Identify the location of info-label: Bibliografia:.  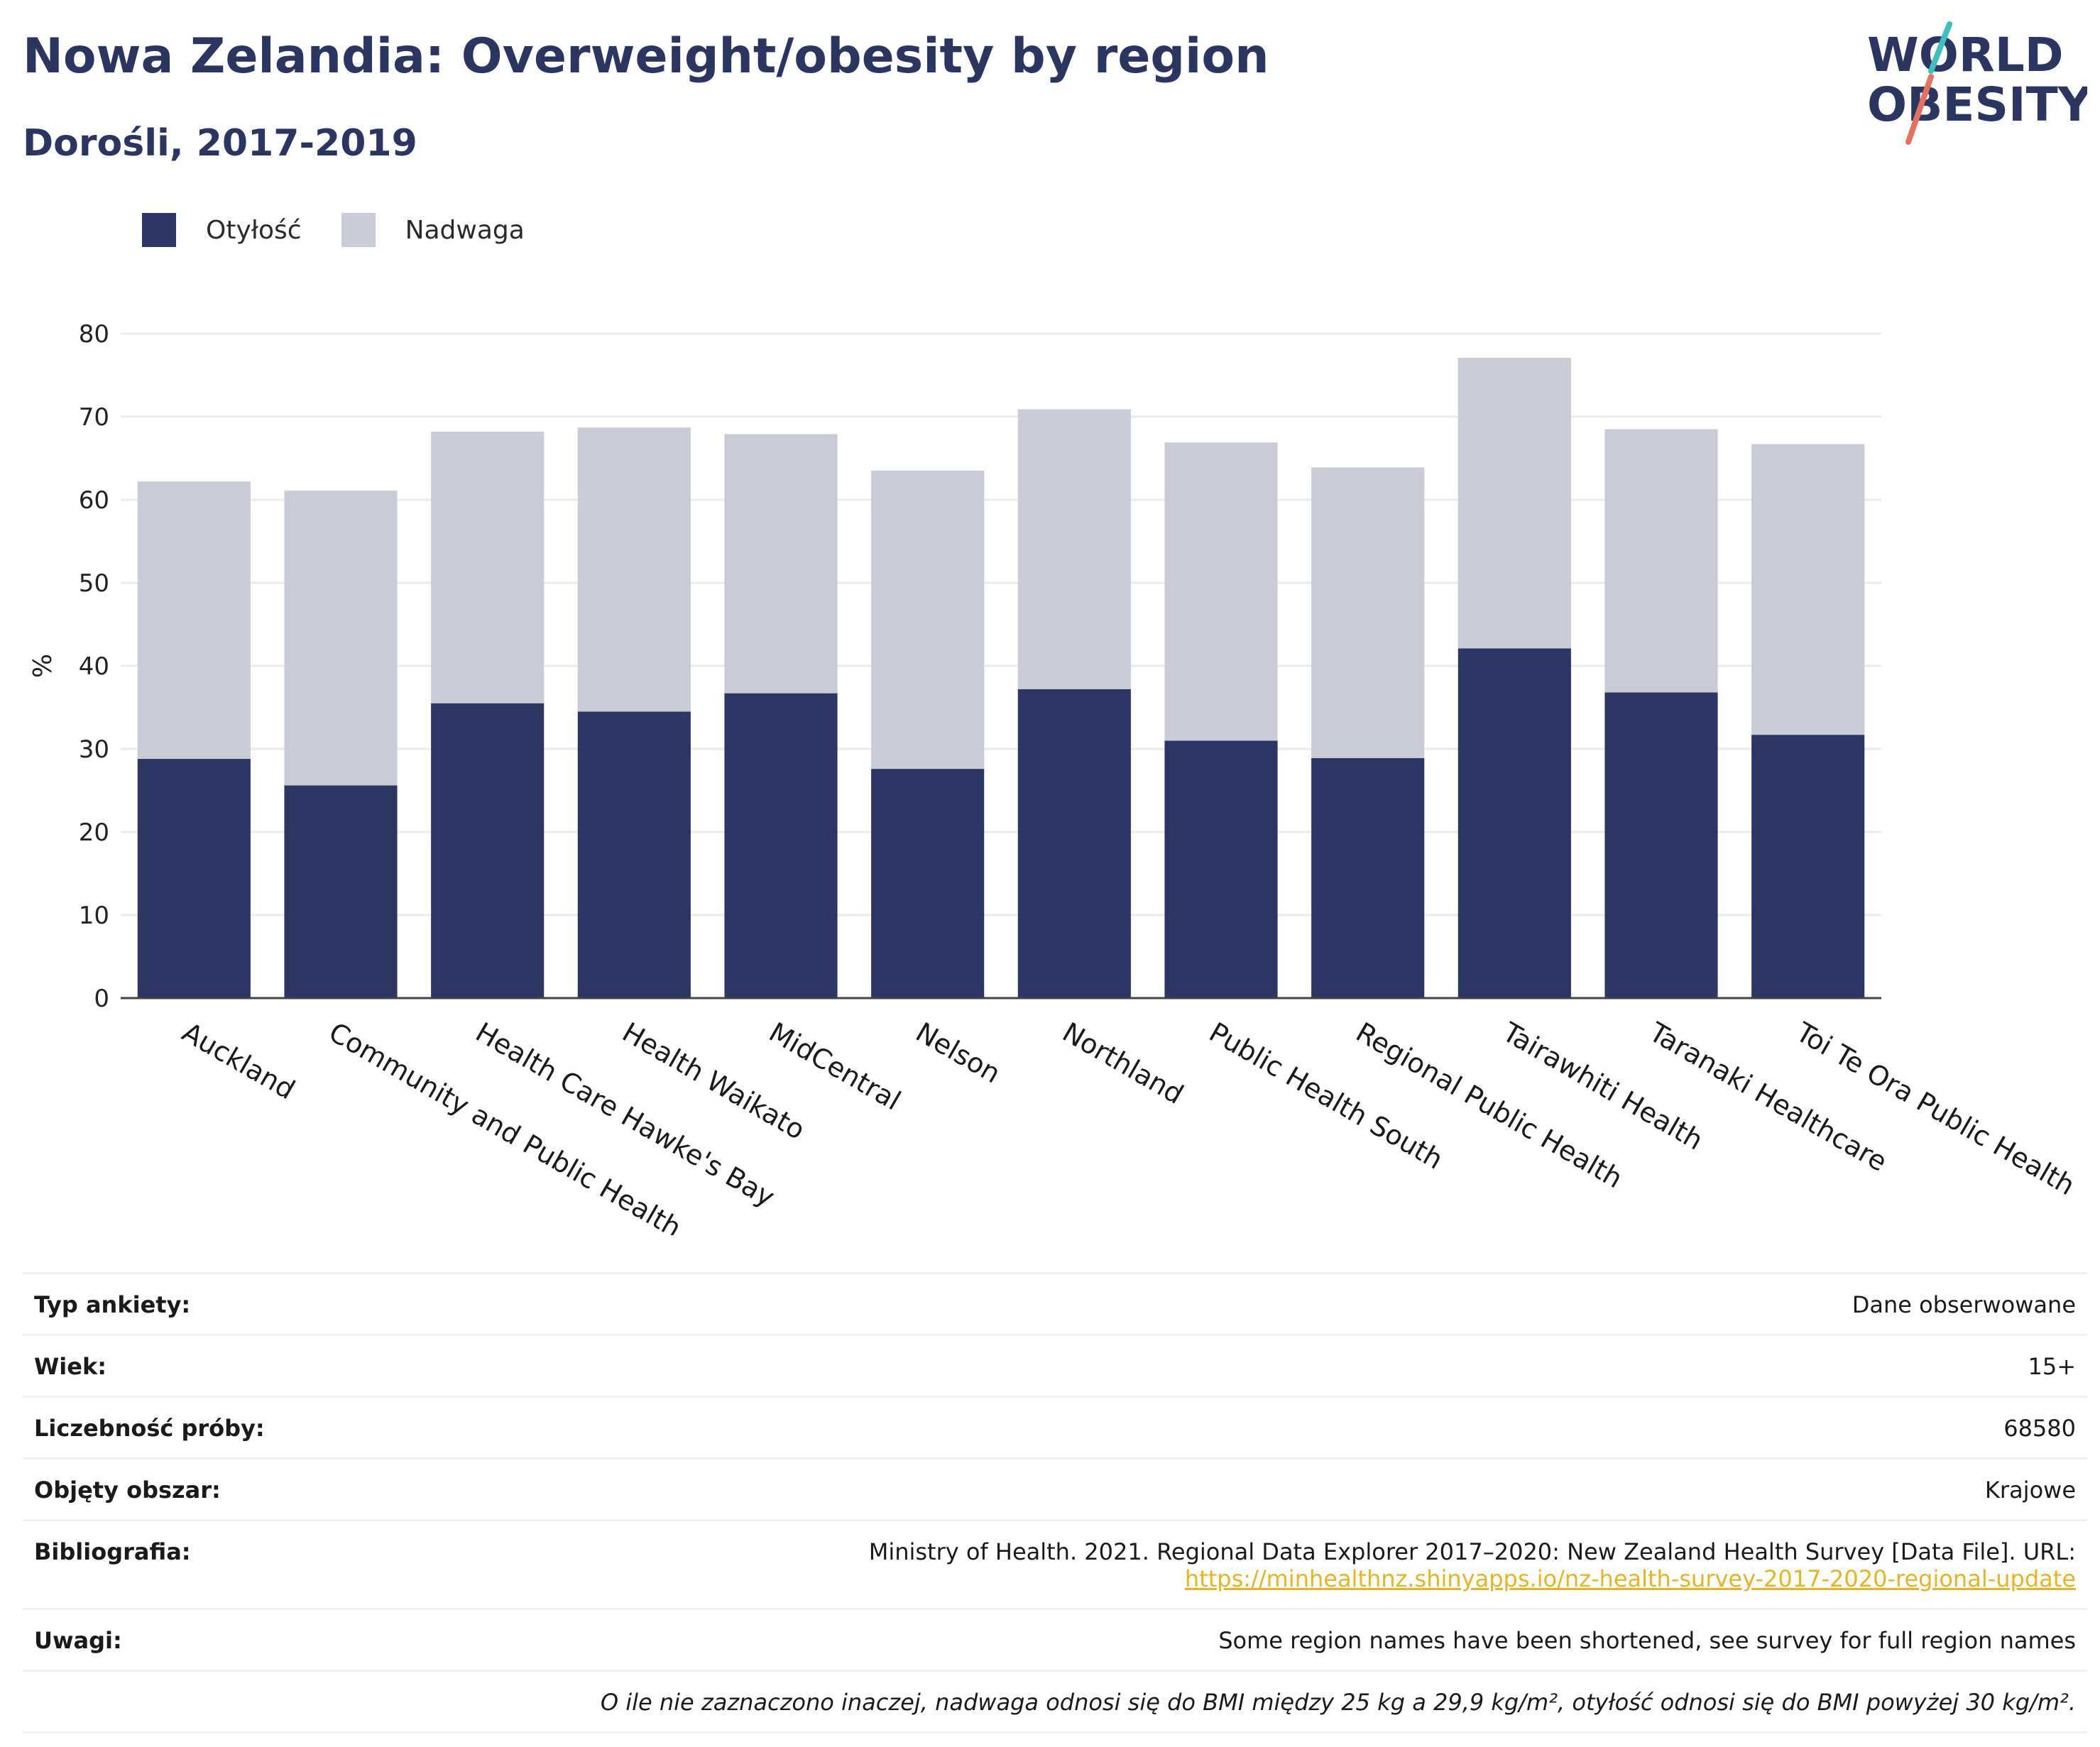
(112, 1551).